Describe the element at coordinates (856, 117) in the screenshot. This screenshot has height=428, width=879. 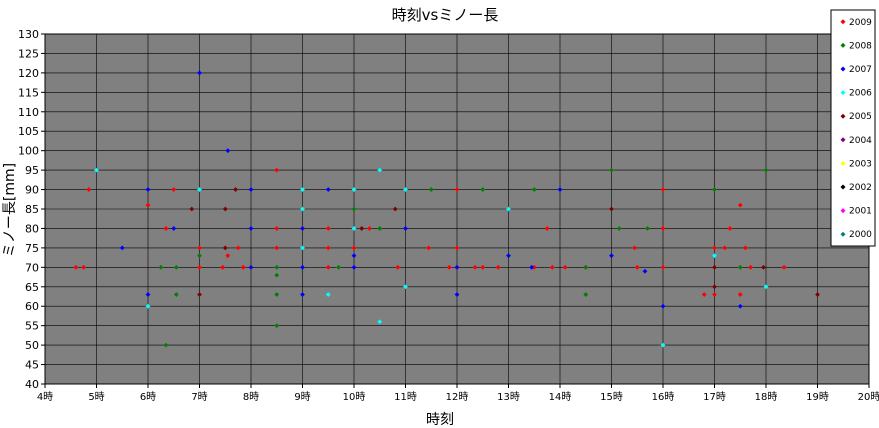
I see `legend-item-2005: 2005` at that location.